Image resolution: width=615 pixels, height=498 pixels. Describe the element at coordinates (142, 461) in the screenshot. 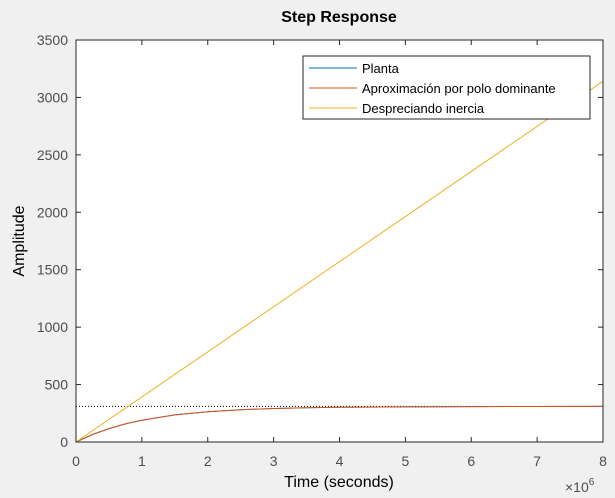

I see `x-tick-label: 1` at that location.